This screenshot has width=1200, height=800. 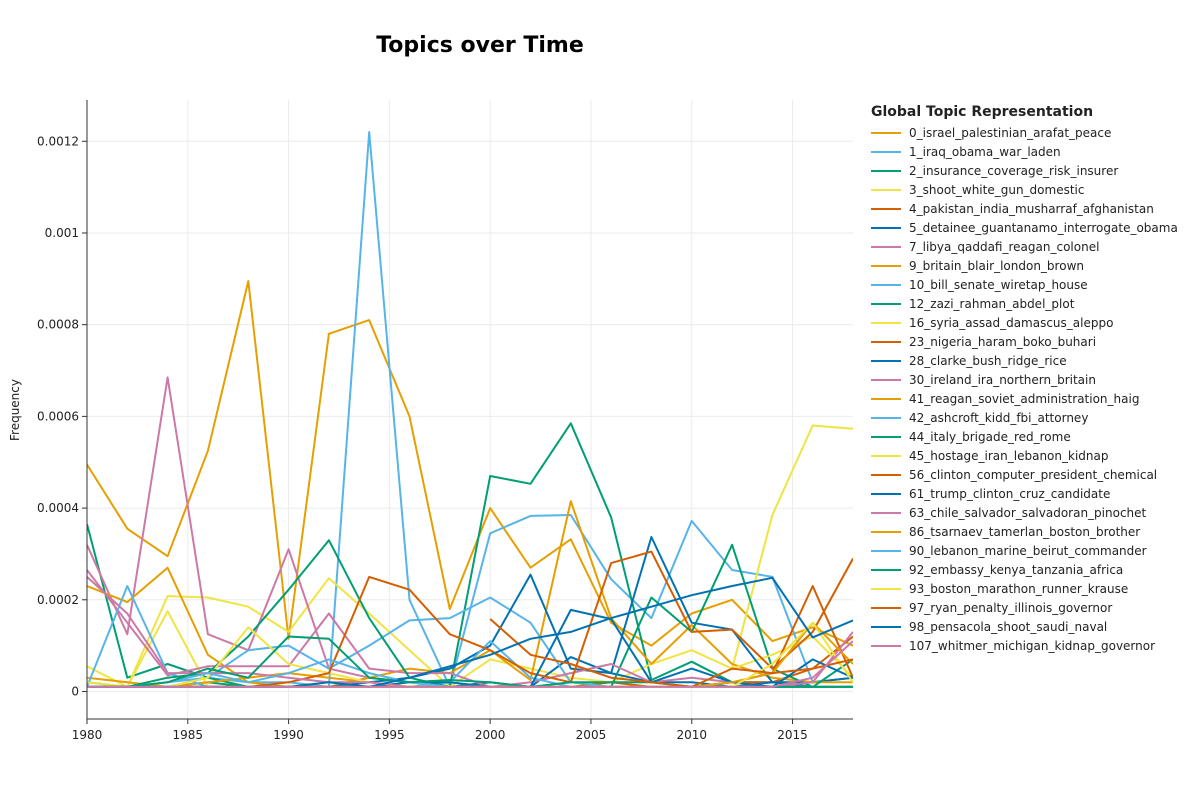 I want to click on legend-label: 56_clinton_computer_president_chemical, so click(x=1033, y=474).